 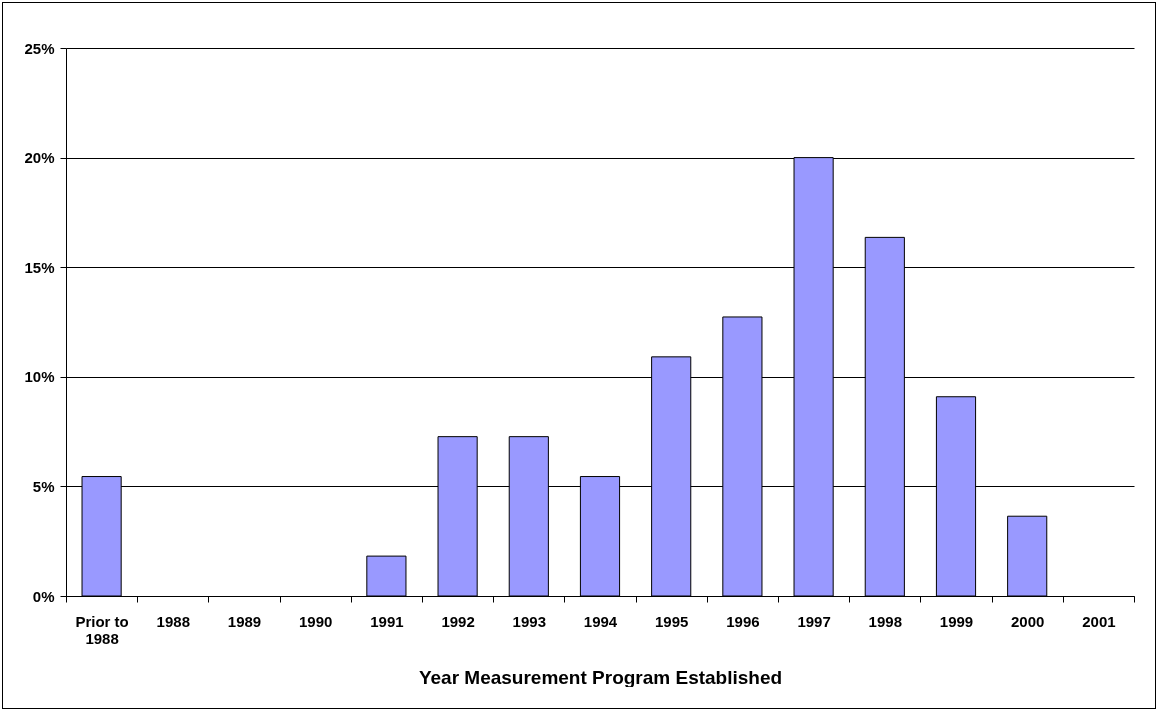 I want to click on x-tick-label: 2001, so click(x=1099, y=621).